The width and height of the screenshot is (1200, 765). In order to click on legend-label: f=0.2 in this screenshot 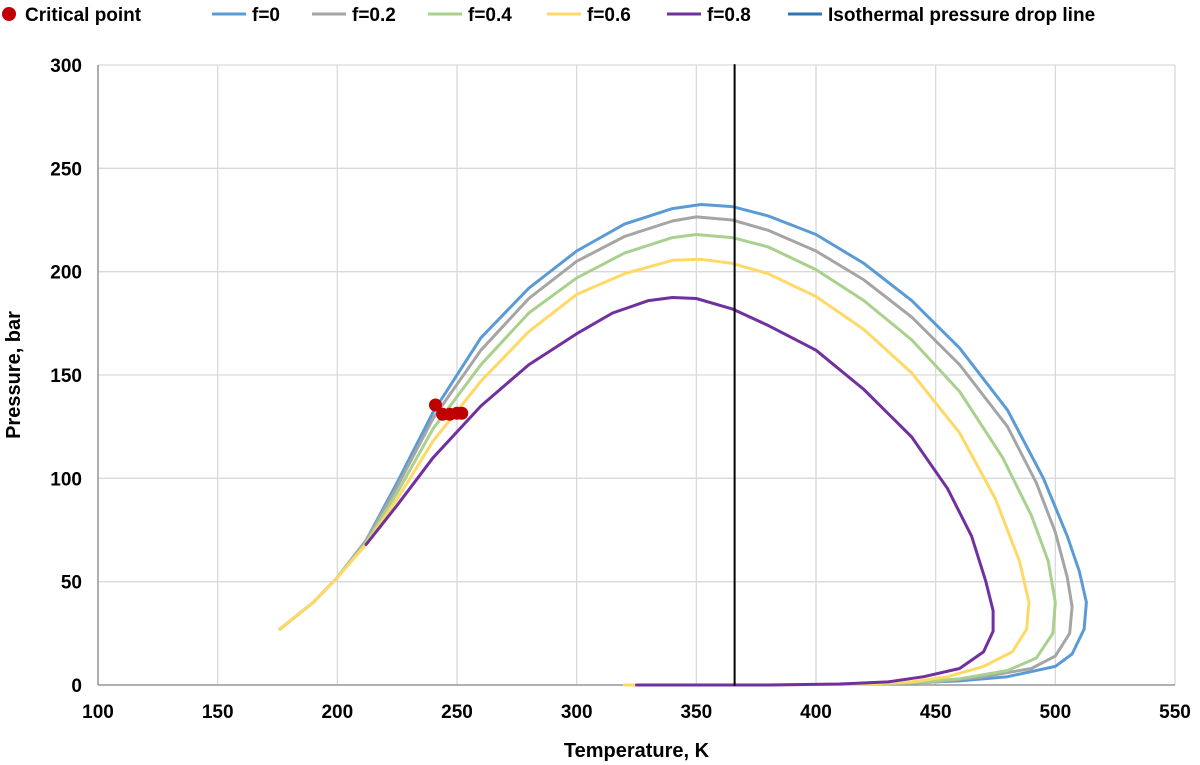, I will do `click(374, 15)`.